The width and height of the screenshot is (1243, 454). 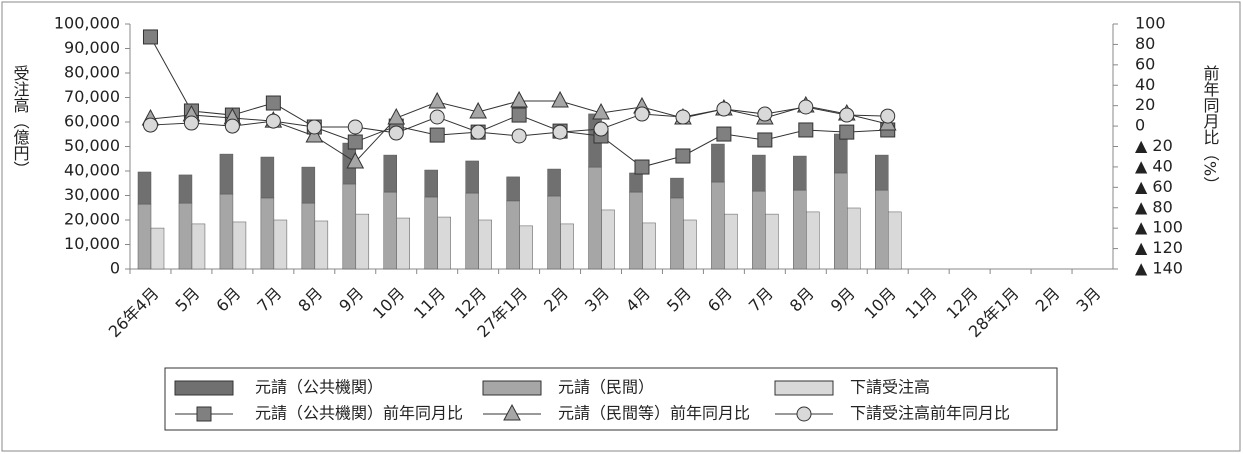 What do you see at coordinates (1159, 268) in the screenshot?
I see `y2-tick-label: ▲ 140` at bounding box center [1159, 268].